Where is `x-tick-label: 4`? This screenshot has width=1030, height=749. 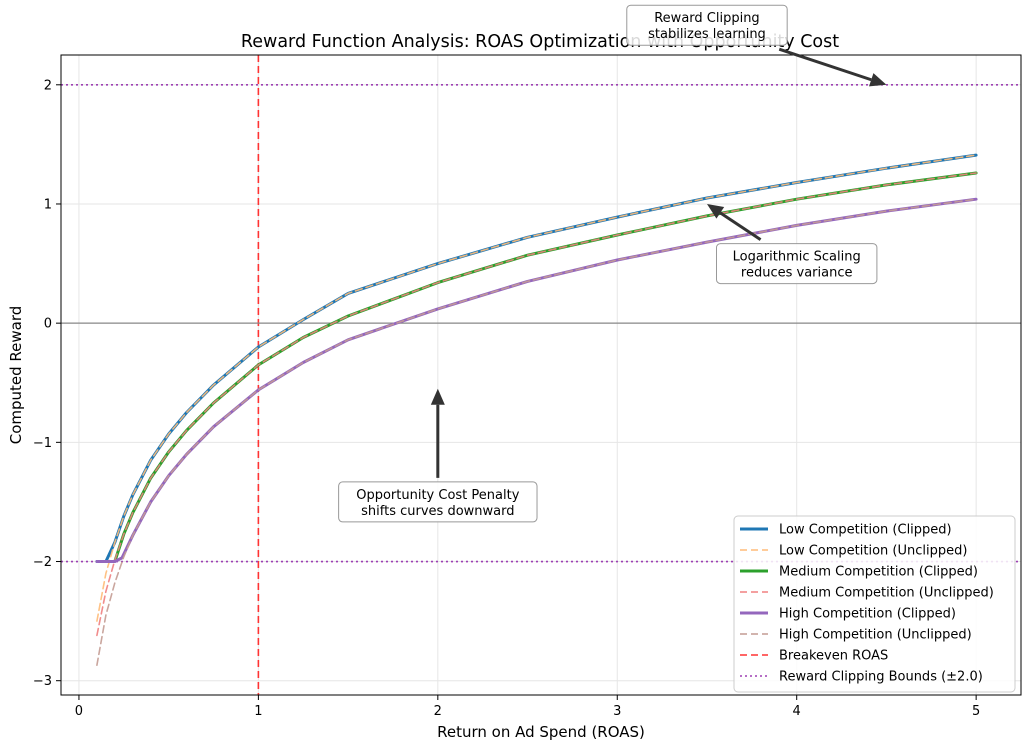
x-tick-label: 4 is located at coordinates (797, 711).